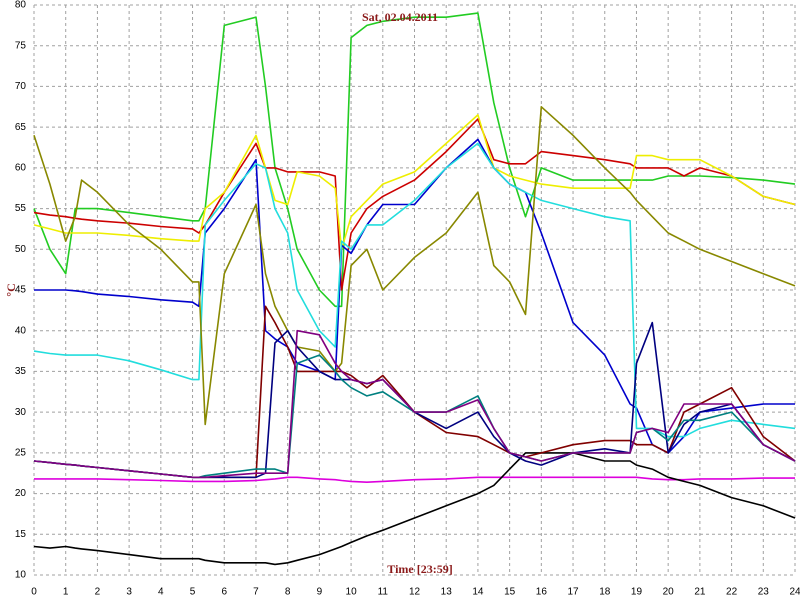 Image resolution: width=800 pixels, height=600 pixels. What do you see at coordinates (288, 592) in the screenshot?
I see `x-tick-label: 8` at bounding box center [288, 592].